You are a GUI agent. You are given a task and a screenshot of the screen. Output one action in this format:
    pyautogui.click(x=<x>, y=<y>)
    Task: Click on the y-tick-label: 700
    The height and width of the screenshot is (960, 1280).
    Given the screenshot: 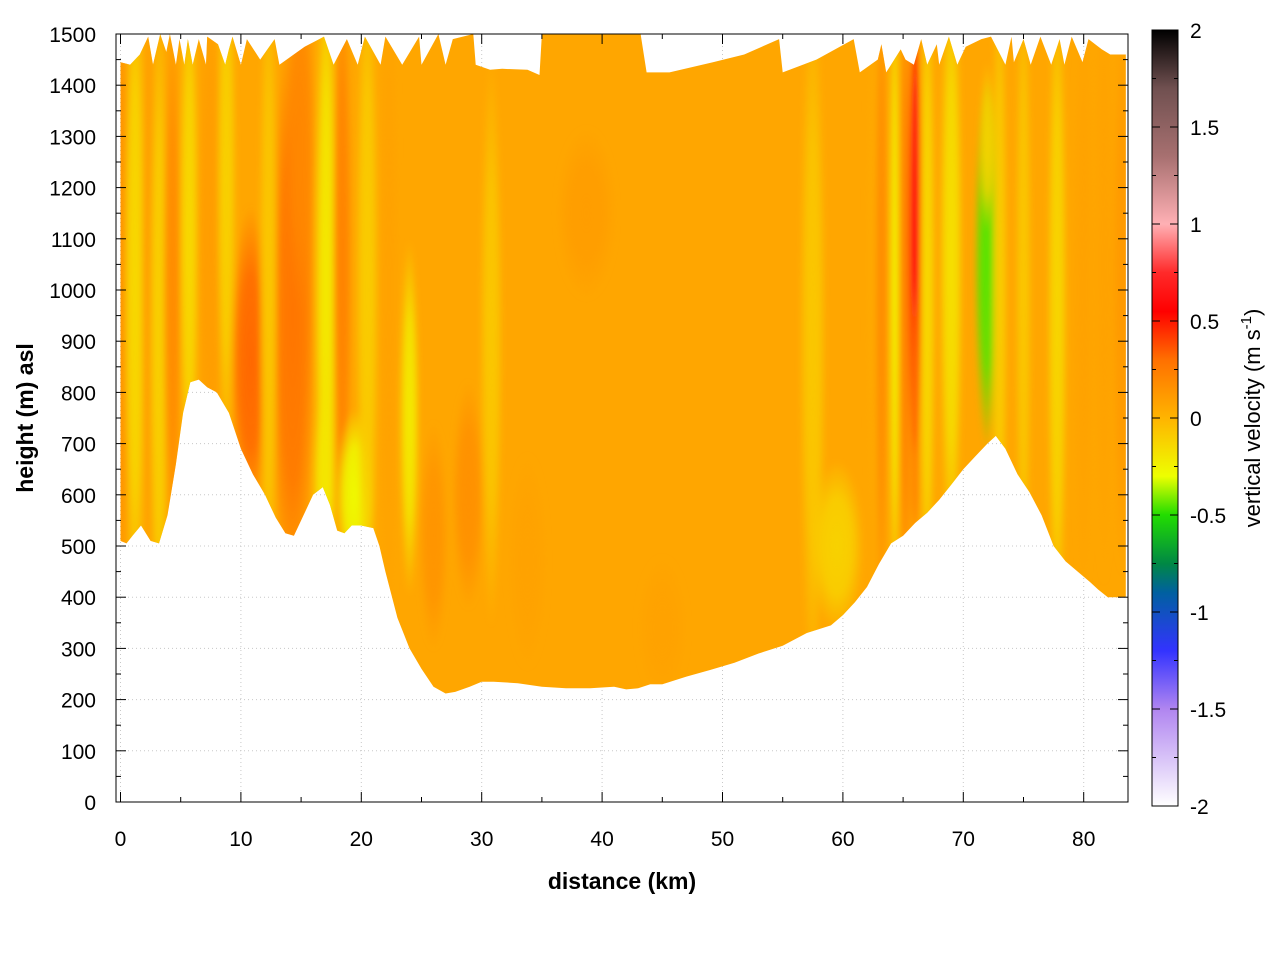 What is the action you would take?
    pyautogui.click(x=78, y=445)
    